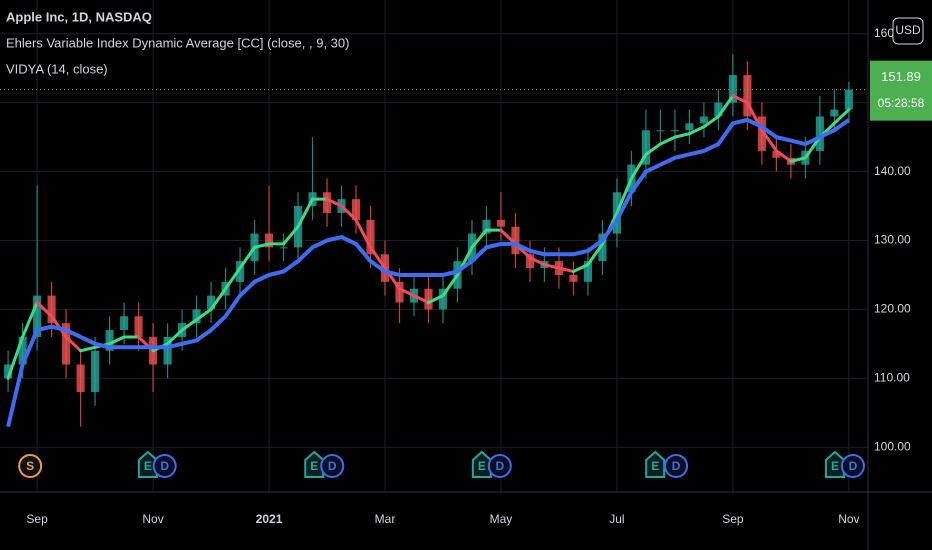  What do you see at coordinates (269, 519) in the screenshot?
I see `x-tick-label: 2021` at bounding box center [269, 519].